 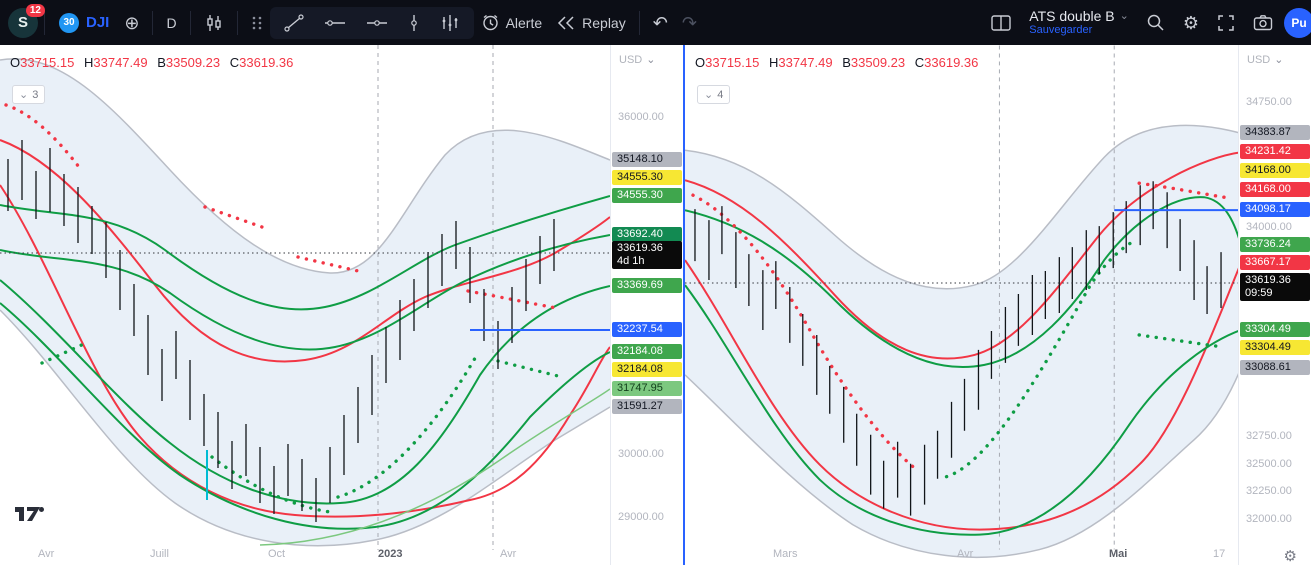 I want to click on screenshot-button, so click(x=1263, y=22).